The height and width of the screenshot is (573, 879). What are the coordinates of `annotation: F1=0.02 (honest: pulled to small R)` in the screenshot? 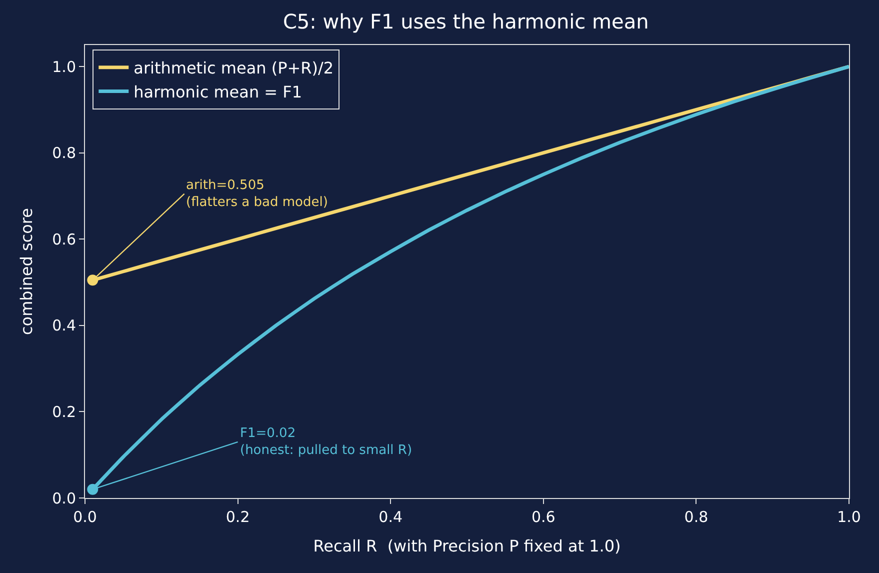 It's located at (326, 442).